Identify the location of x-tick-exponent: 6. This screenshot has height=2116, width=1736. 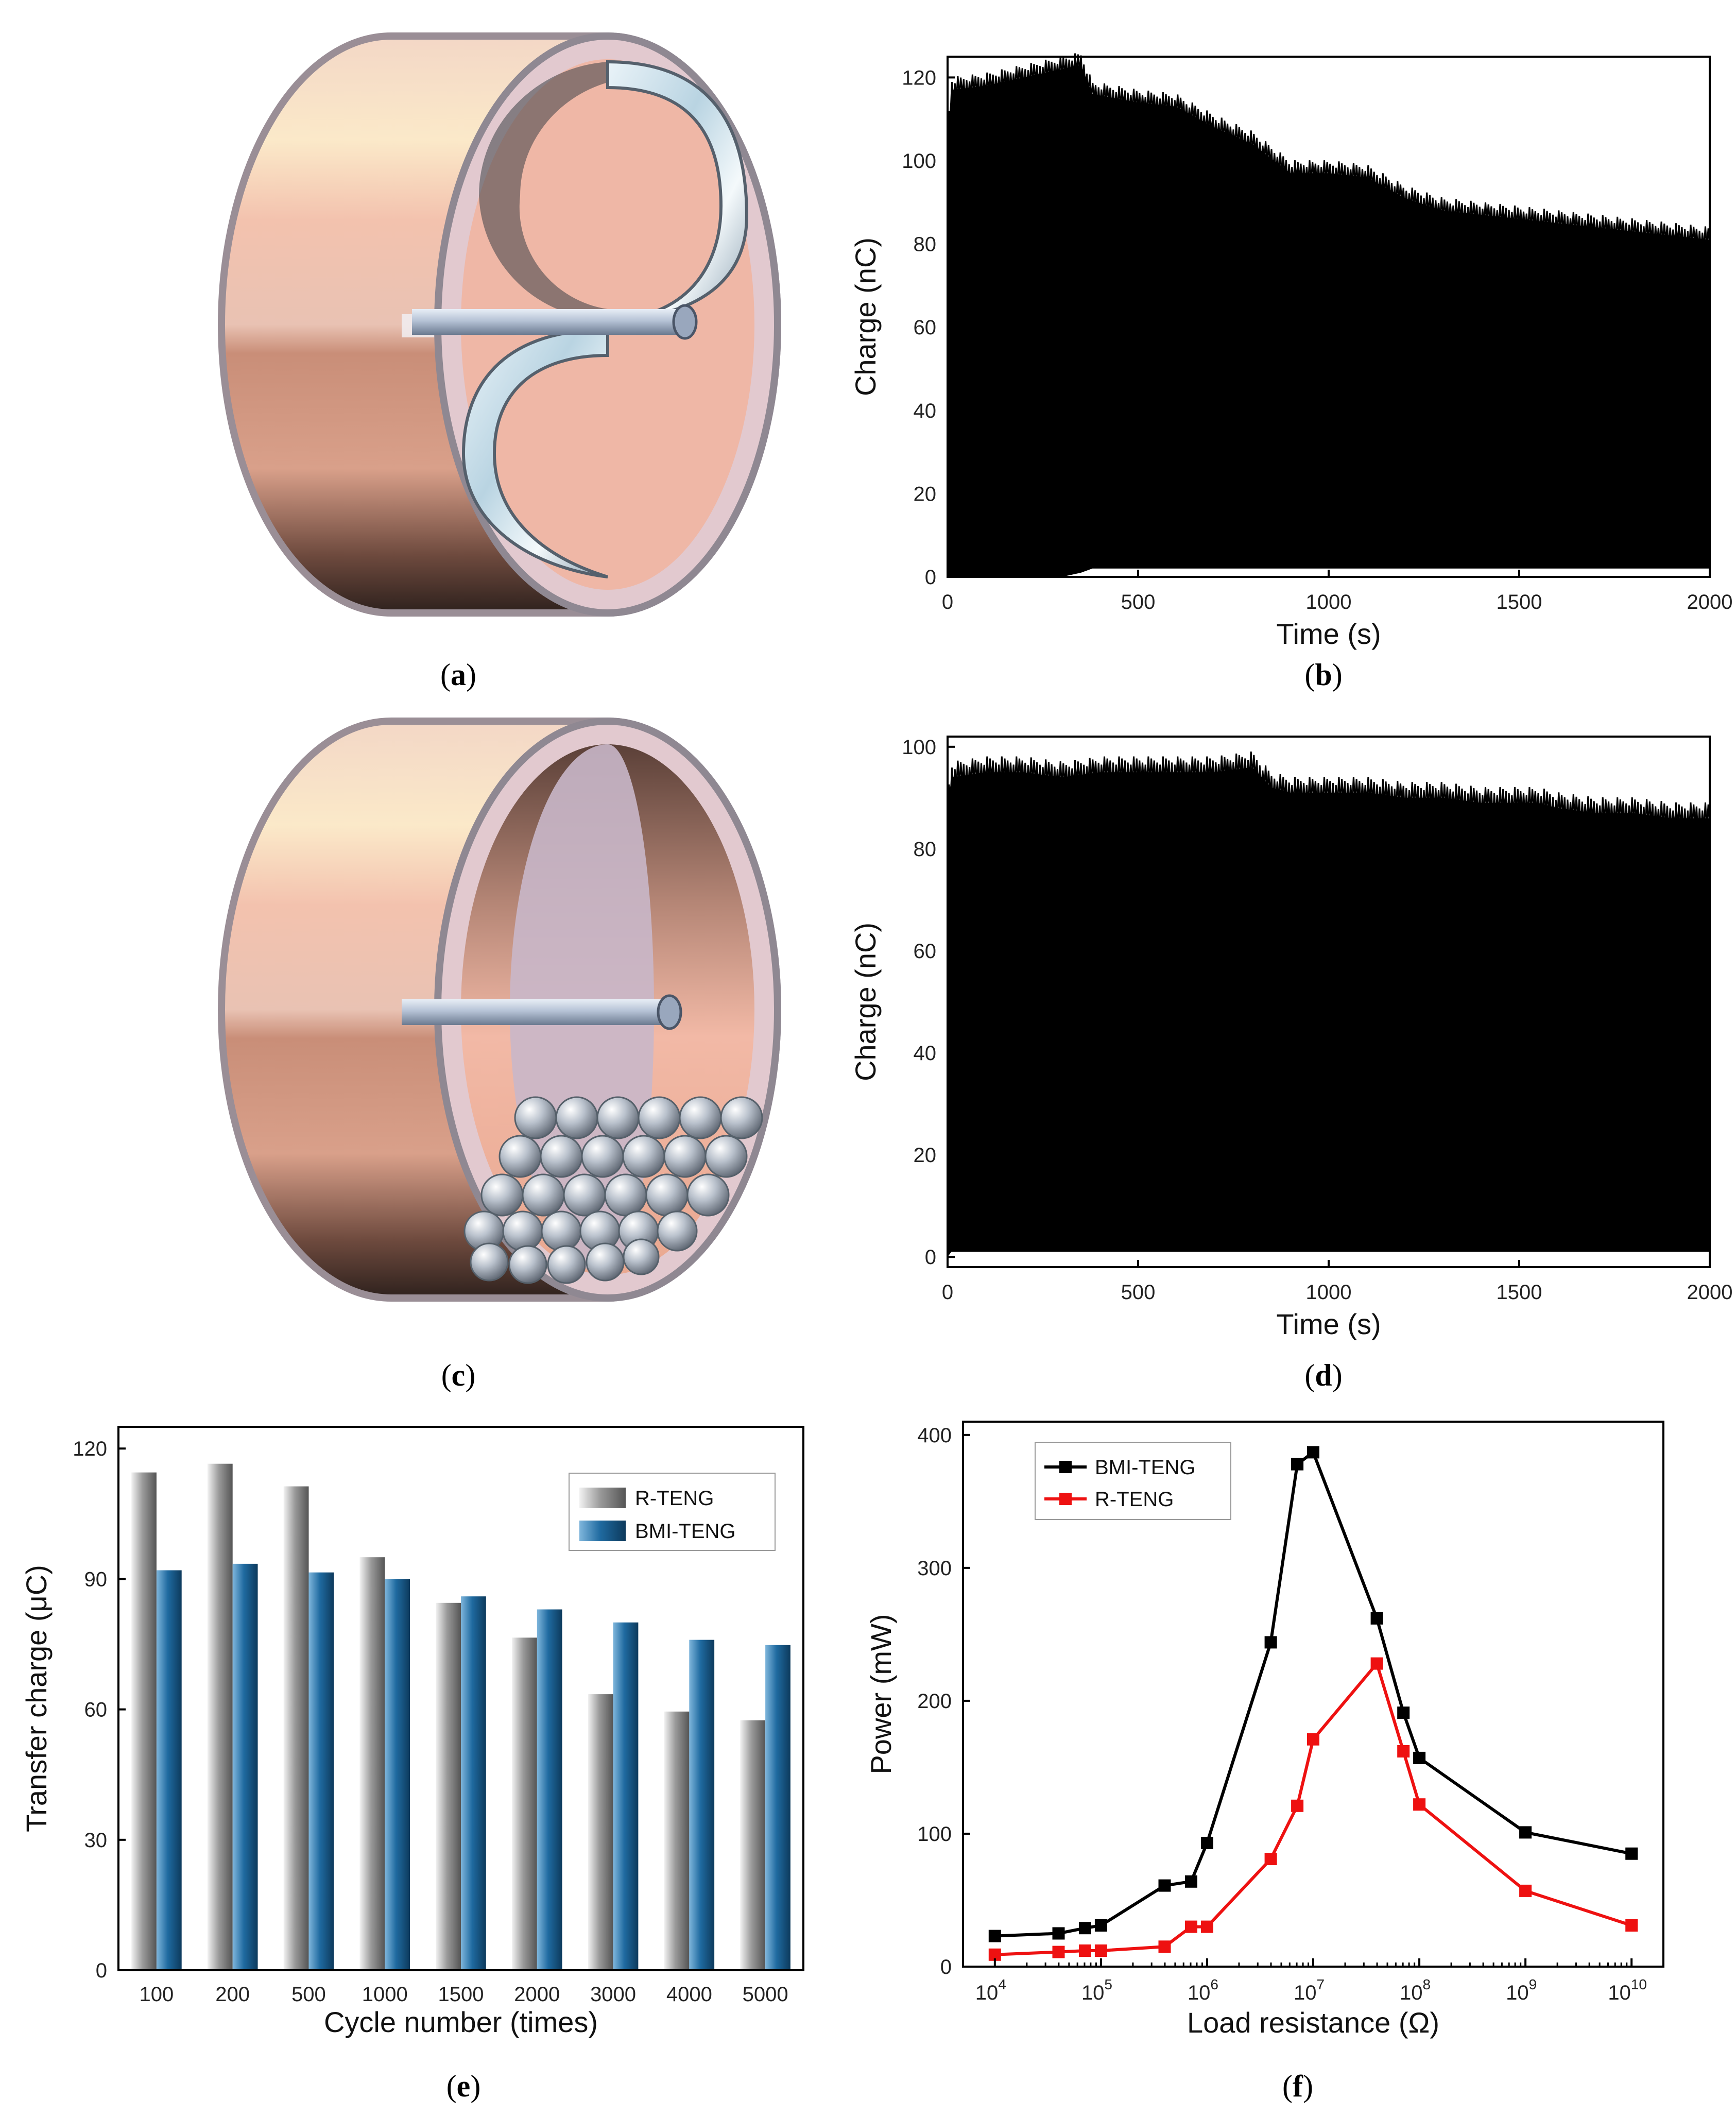
(1214, 1984).